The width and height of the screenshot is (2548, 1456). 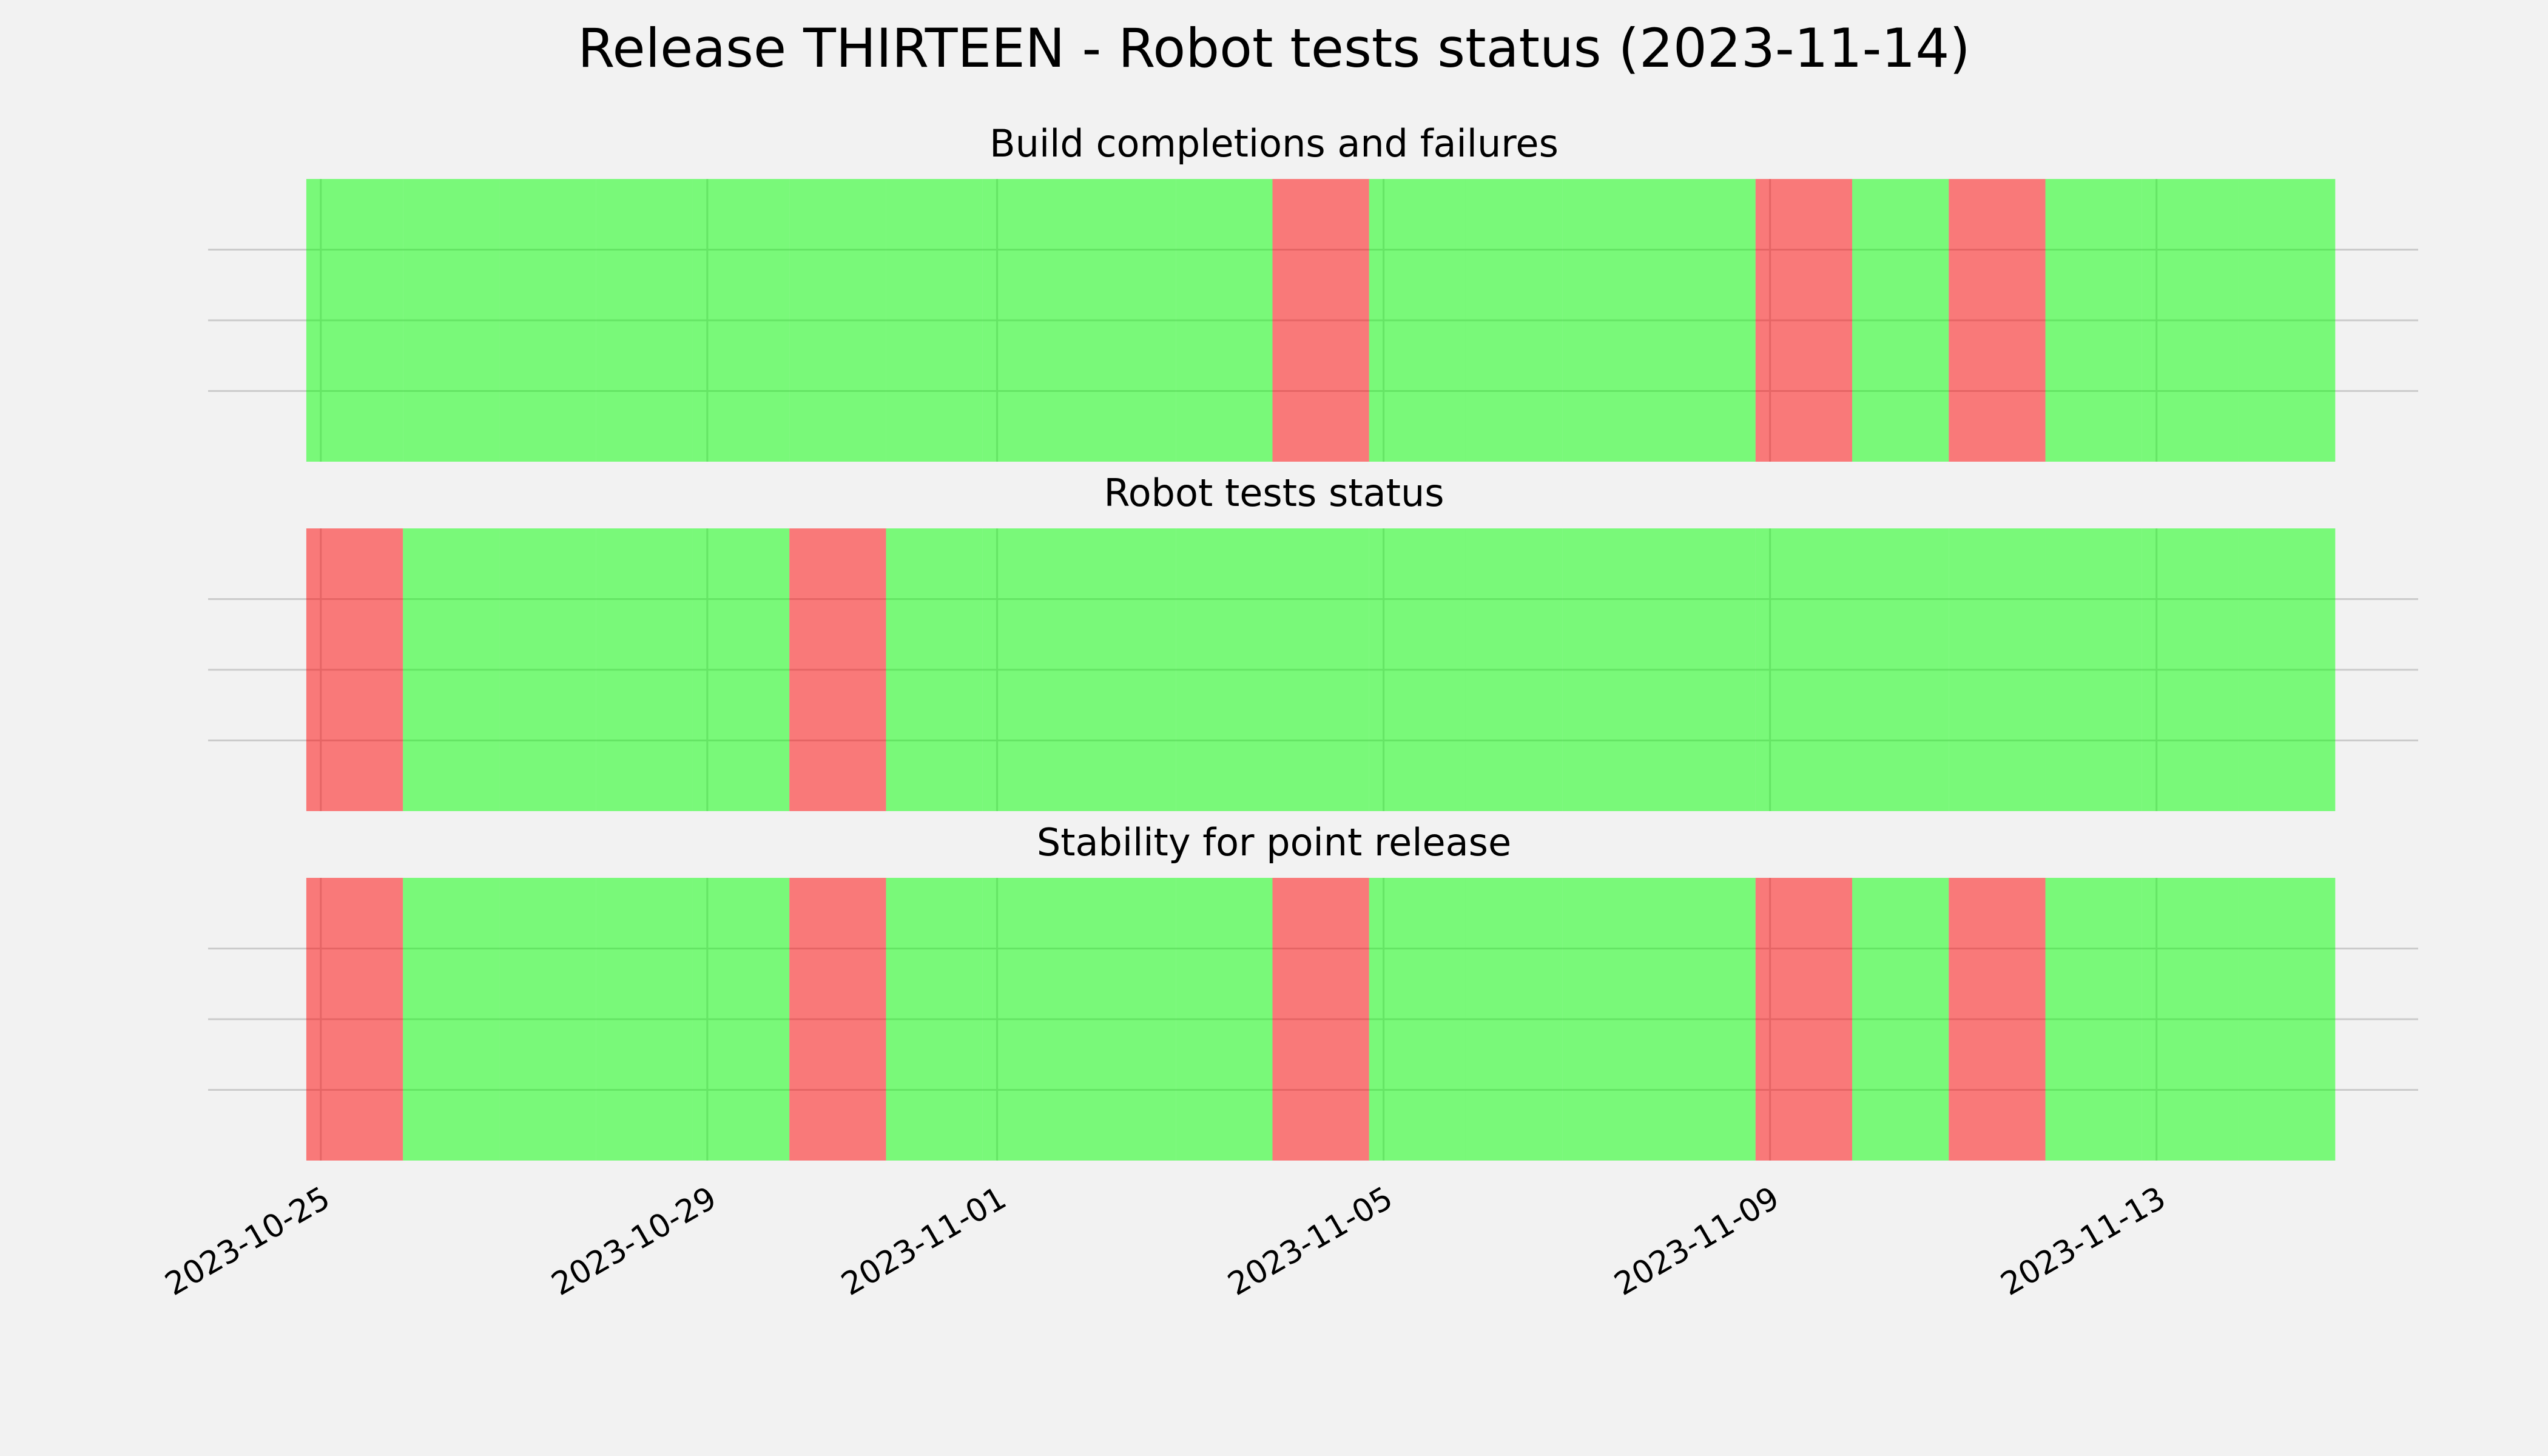 I want to click on panel-title: Stability for point release, so click(x=1274, y=842).